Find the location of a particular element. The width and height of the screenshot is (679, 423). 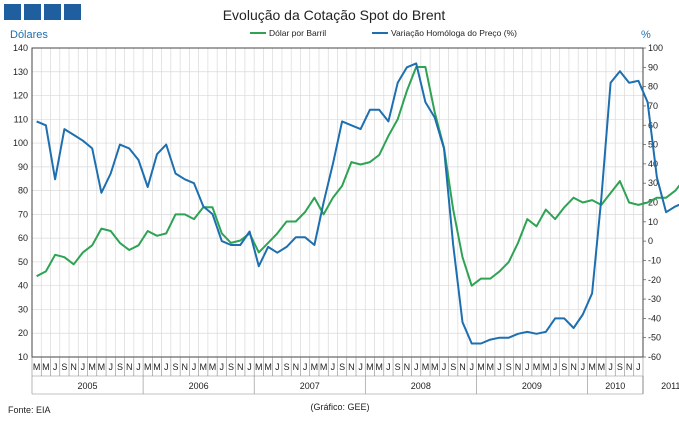

source-note: Fonte: EIA is located at coordinates (29, 410).